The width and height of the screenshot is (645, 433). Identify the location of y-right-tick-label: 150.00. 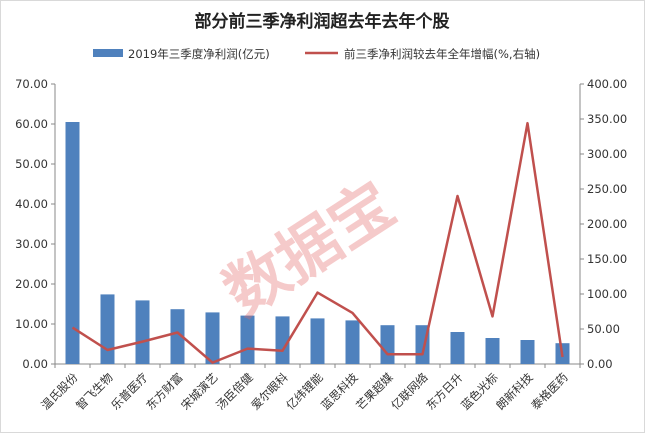
(607, 259).